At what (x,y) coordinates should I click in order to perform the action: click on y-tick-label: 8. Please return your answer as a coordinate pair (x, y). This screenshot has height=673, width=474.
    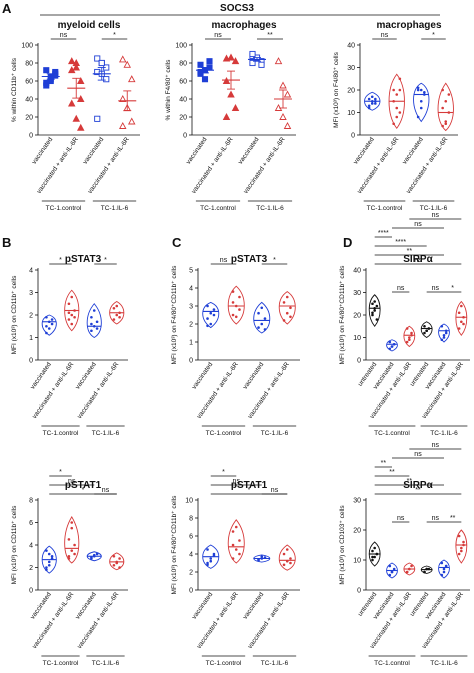
    Looking at the image, I should click on (31, 500).